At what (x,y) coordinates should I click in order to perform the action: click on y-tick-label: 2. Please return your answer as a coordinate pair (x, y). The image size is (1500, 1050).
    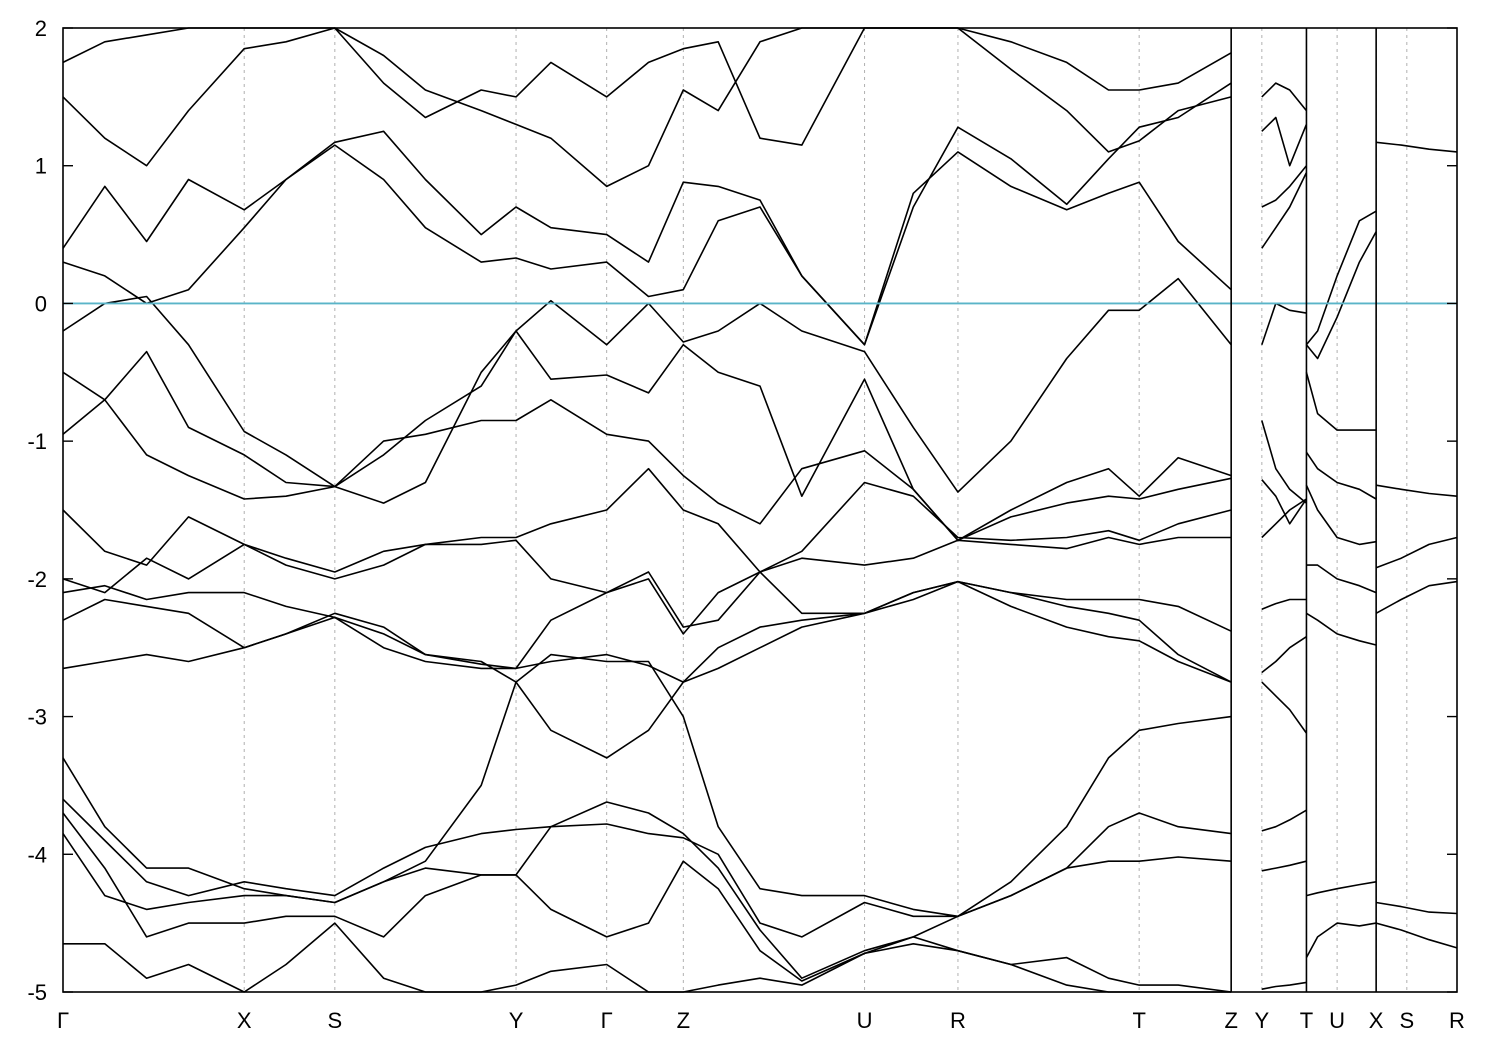
    Looking at the image, I should click on (41, 28).